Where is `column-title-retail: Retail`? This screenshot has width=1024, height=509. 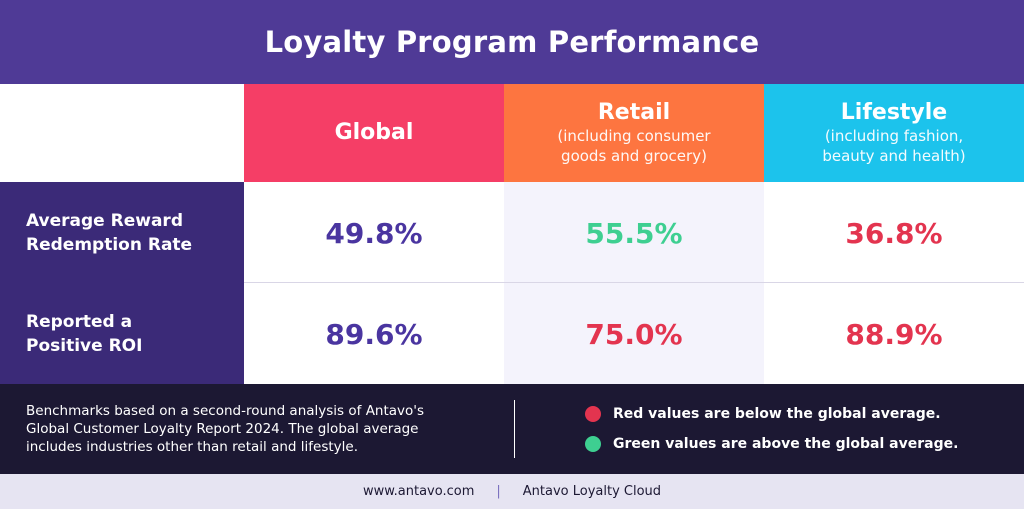
column-title-retail: Retail is located at coordinates (634, 112).